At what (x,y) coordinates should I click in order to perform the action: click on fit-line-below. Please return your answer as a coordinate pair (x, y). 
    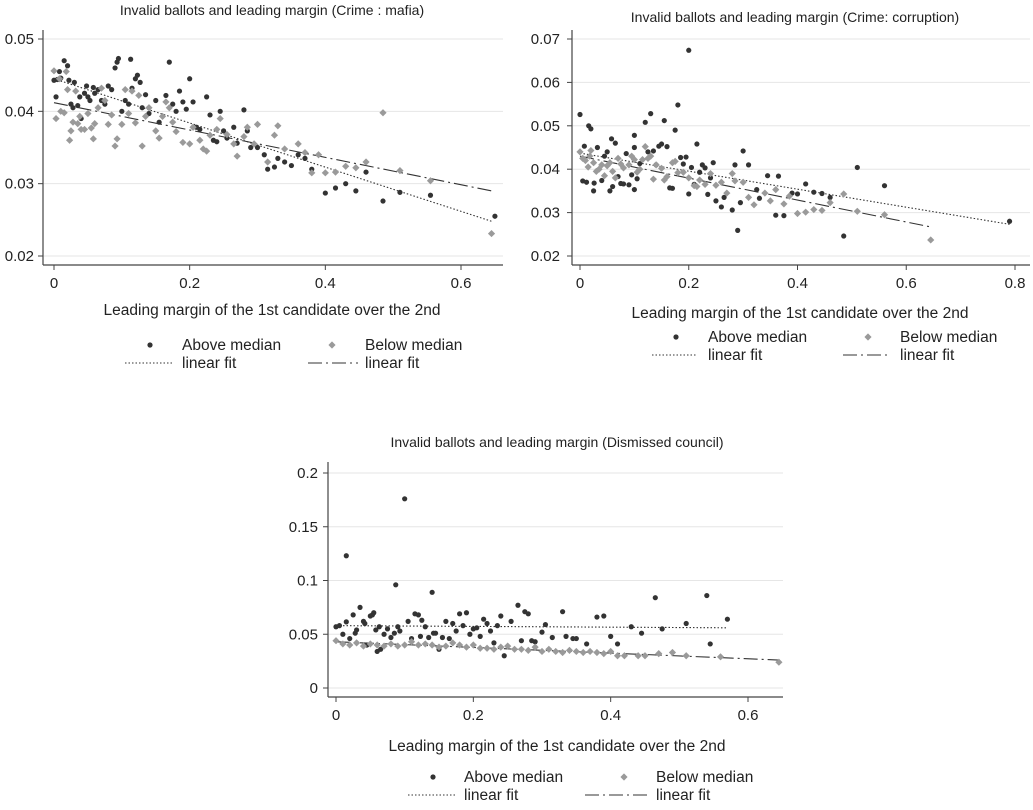
    Looking at the image, I should click on (272, 147).